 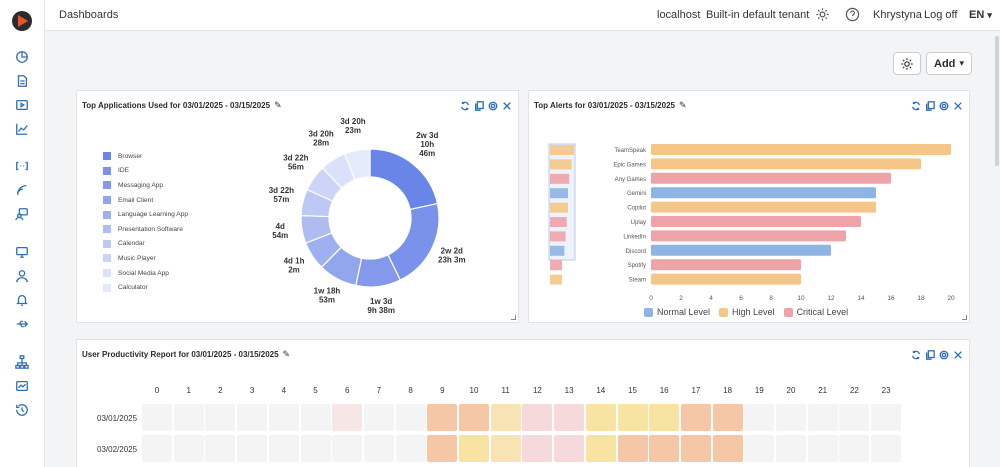 I want to click on history-icon, so click(x=22, y=411).